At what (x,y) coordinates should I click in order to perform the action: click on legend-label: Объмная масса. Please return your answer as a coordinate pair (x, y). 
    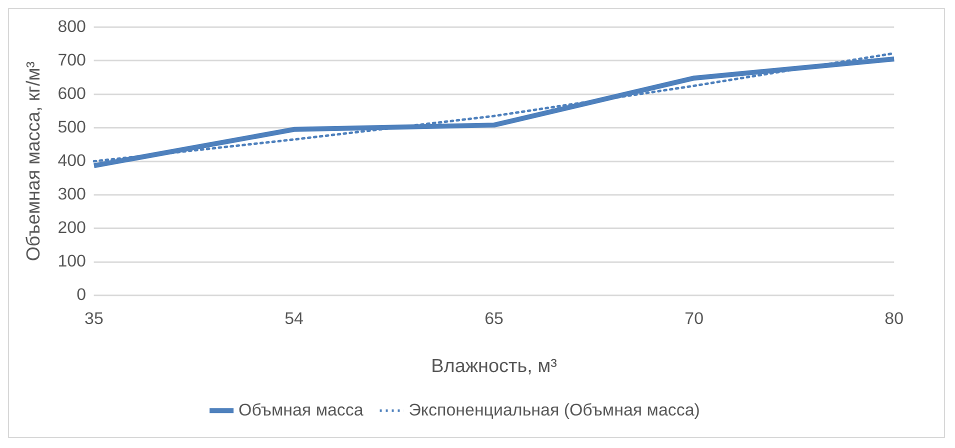
    Looking at the image, I should click on (301, 410).